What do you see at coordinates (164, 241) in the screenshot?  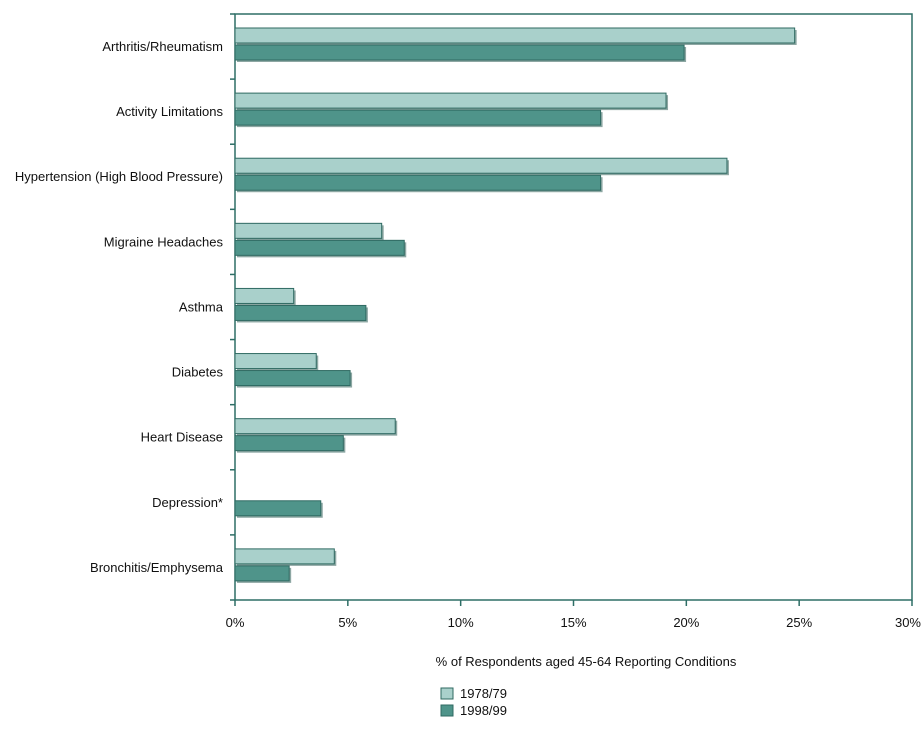 I see `category-label: Migraine Headaches` at bounding box center [164, 241].